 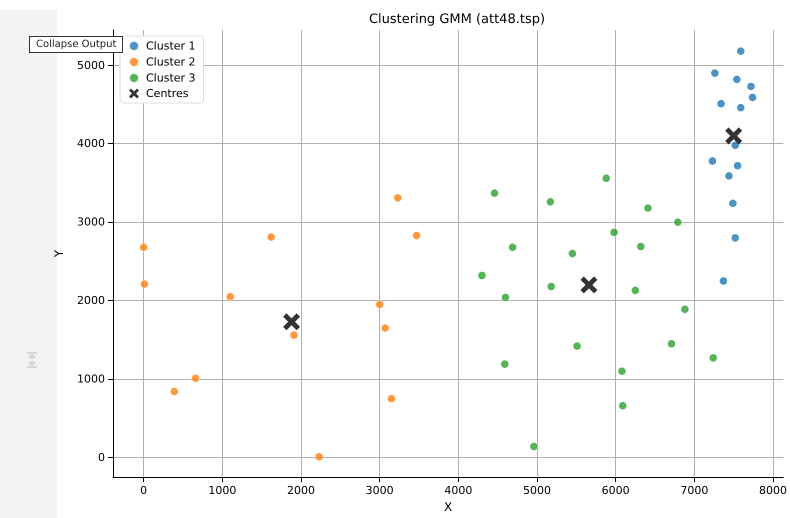 I want to click on y-axis-title: Y, so click(x=59, y=253).